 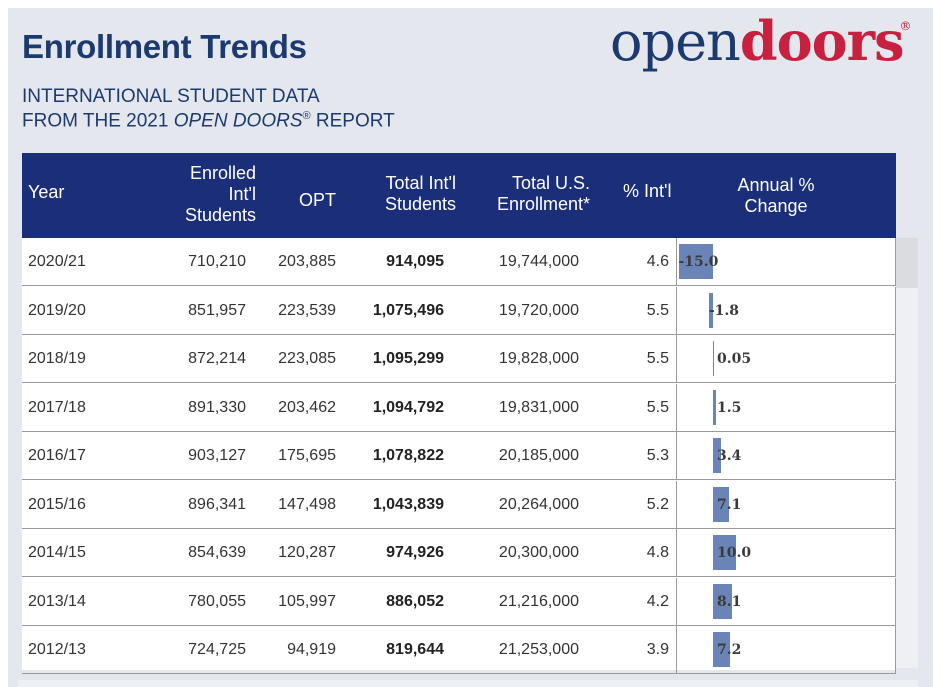 I want to click on bottom-strip, so click(x=468, y=683).